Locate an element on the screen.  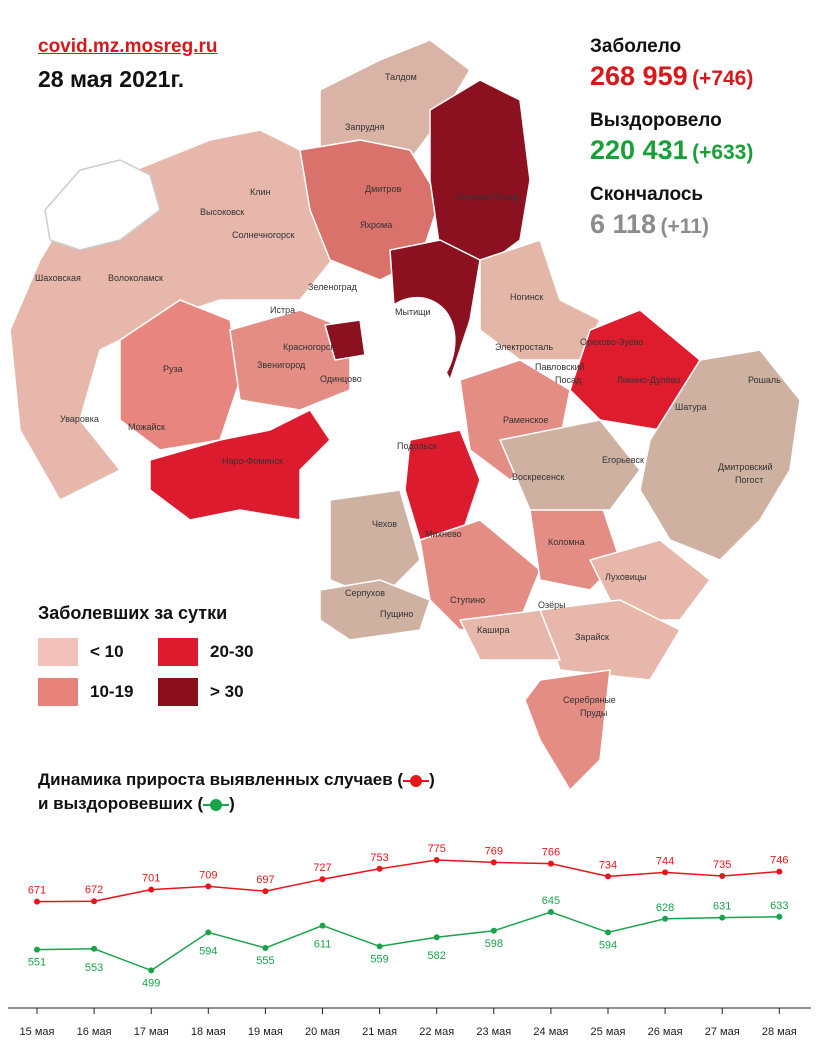
site-link: covid.mz.mosreg.ru is located at coordinates (128, 46).